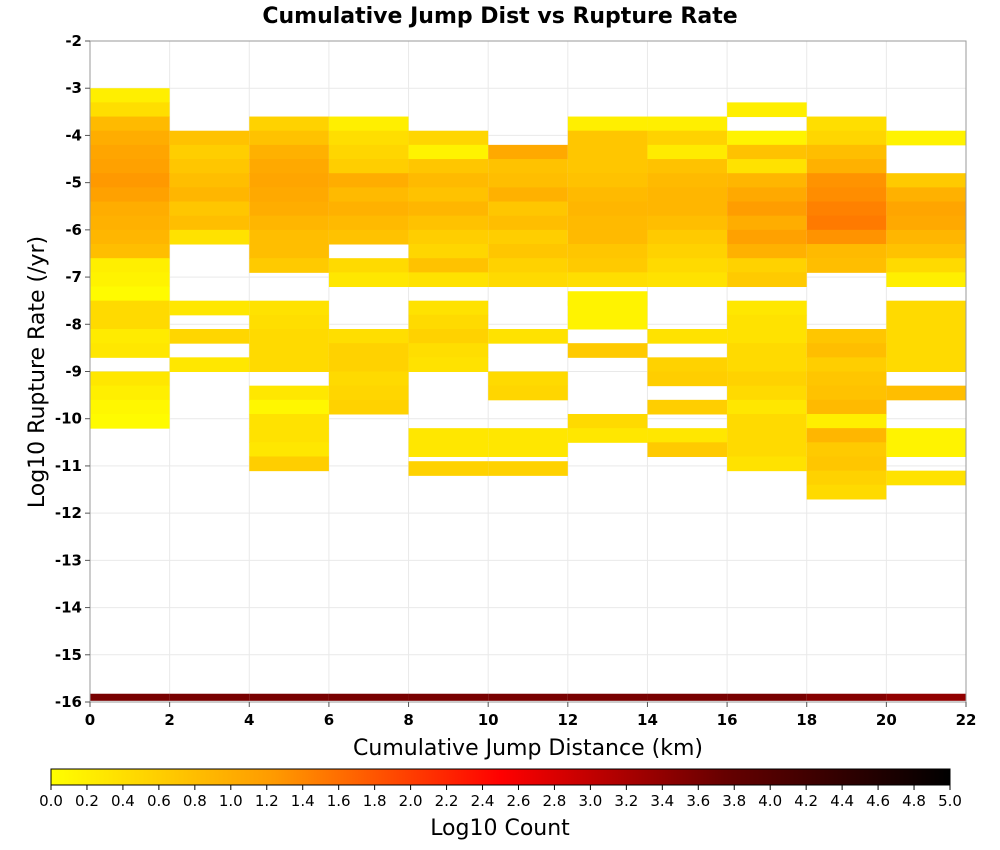  I want to click on colorbar, so click(500, 777).